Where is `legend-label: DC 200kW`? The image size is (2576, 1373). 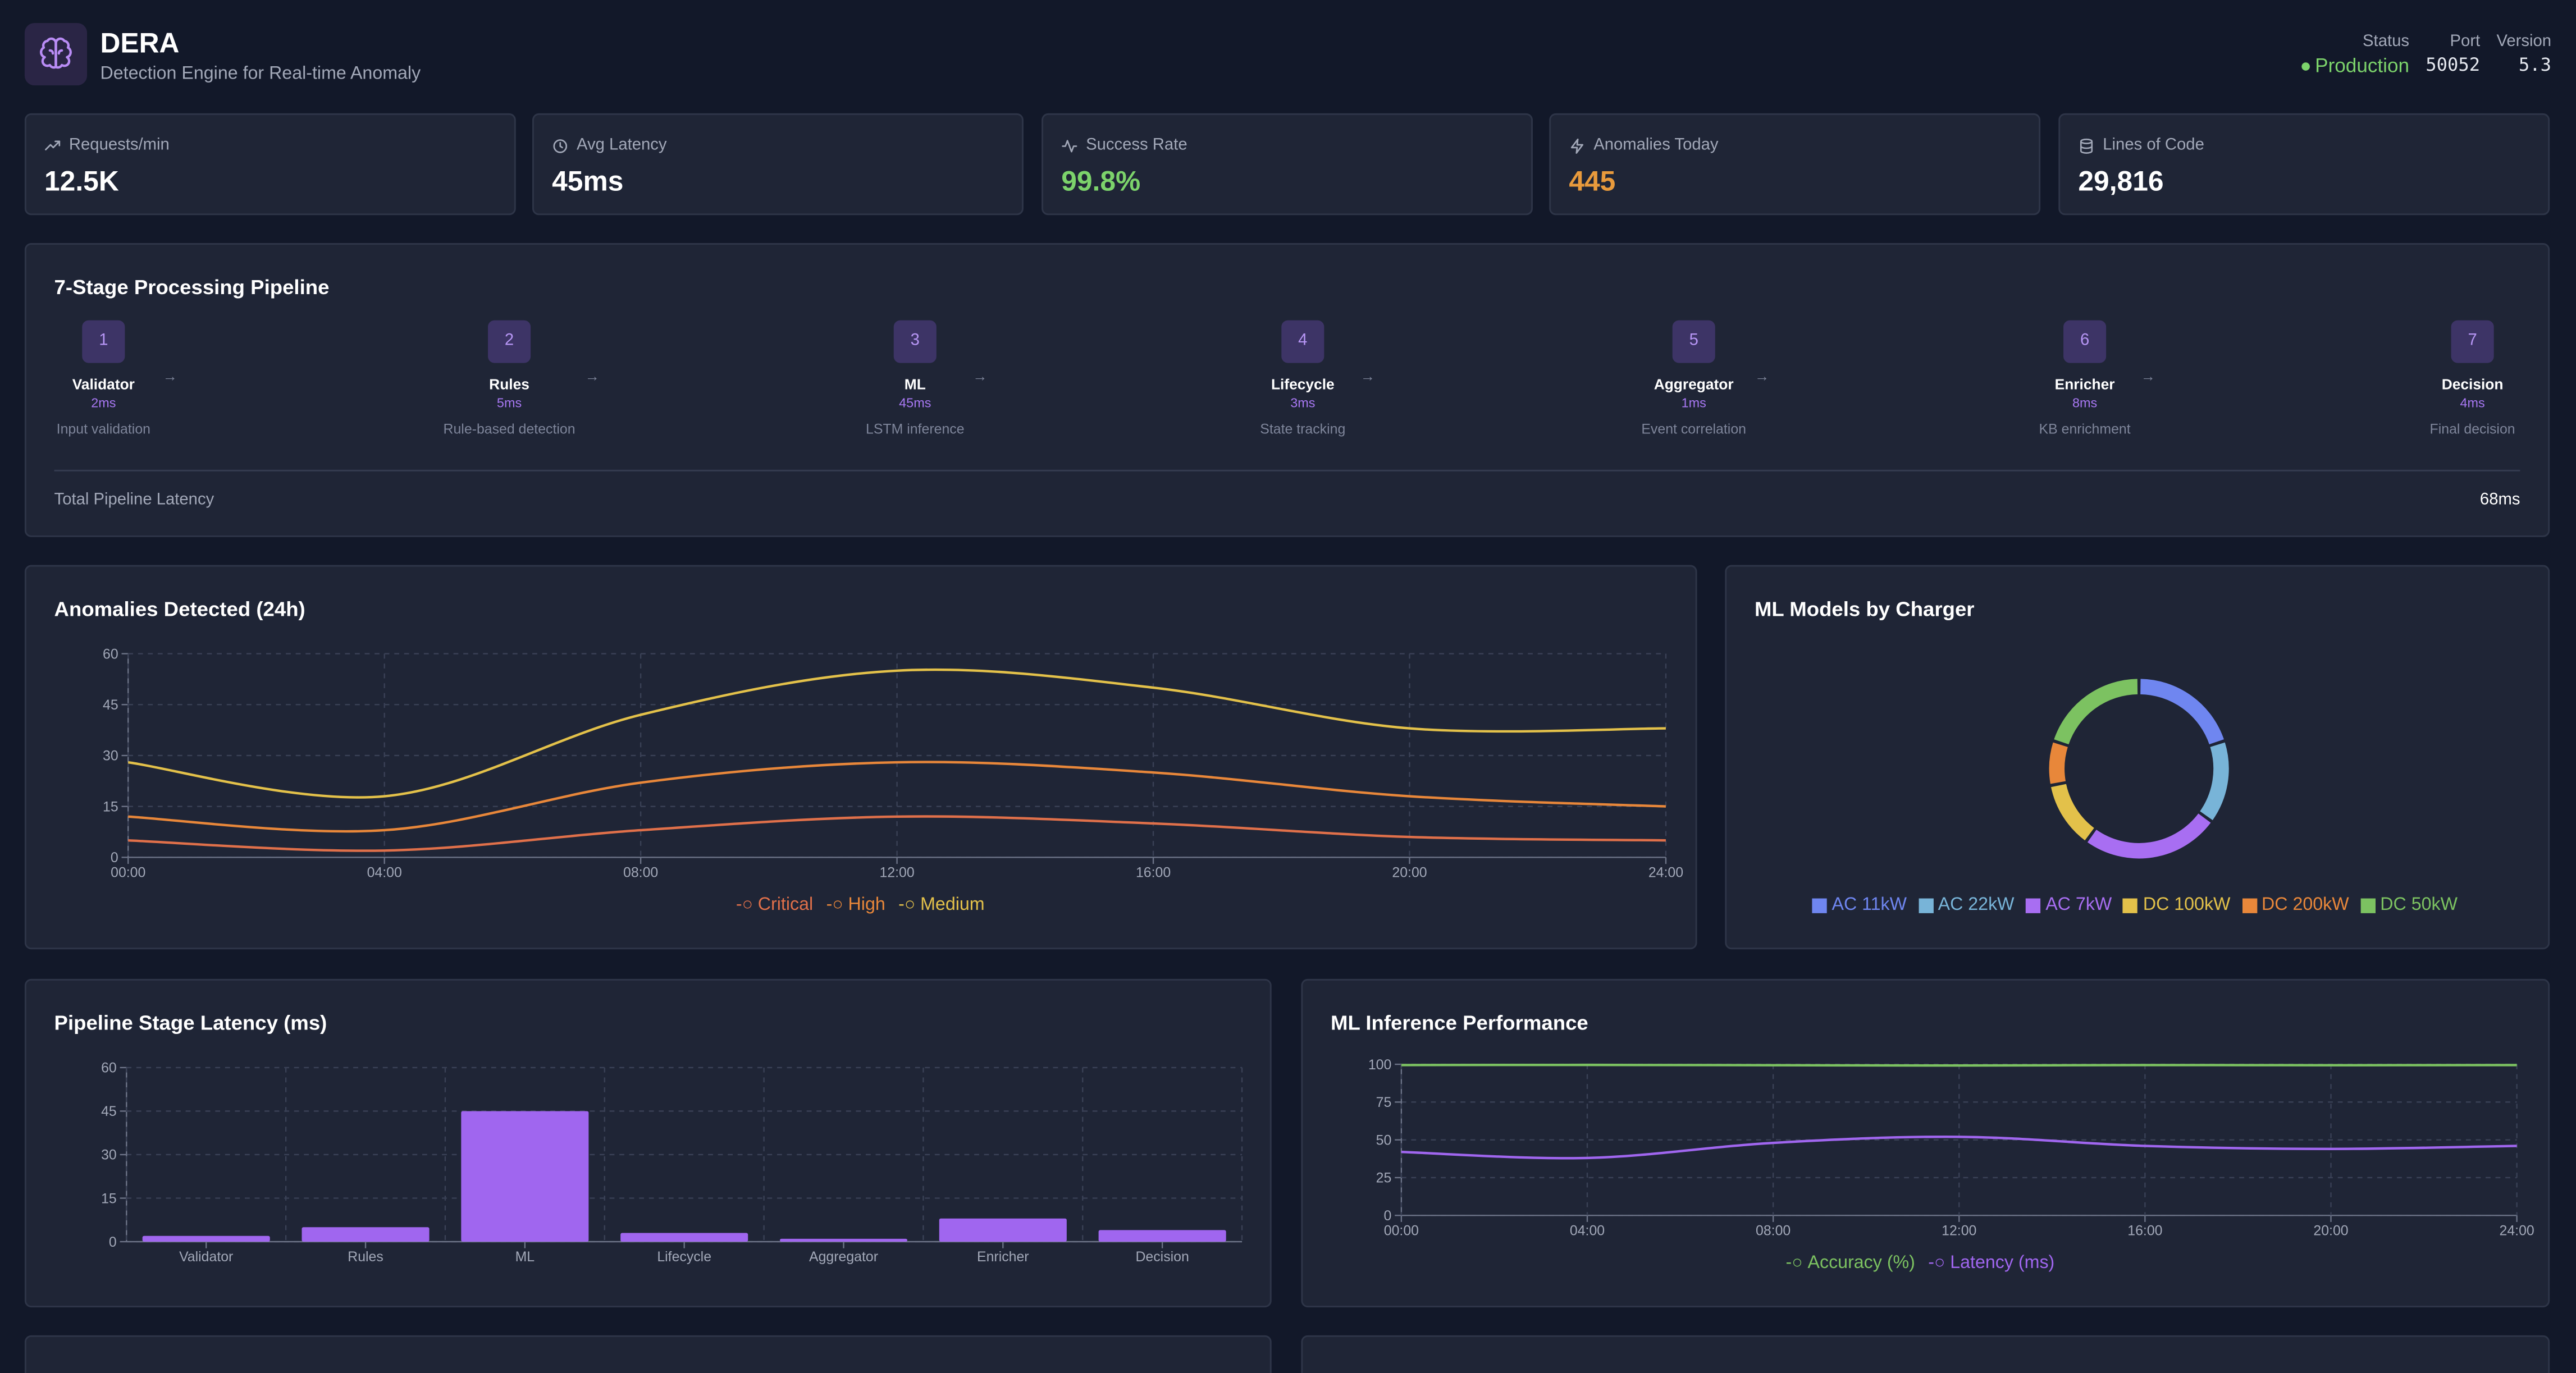
legend-label: DC 200kW is located at coordinates (2305, 905).